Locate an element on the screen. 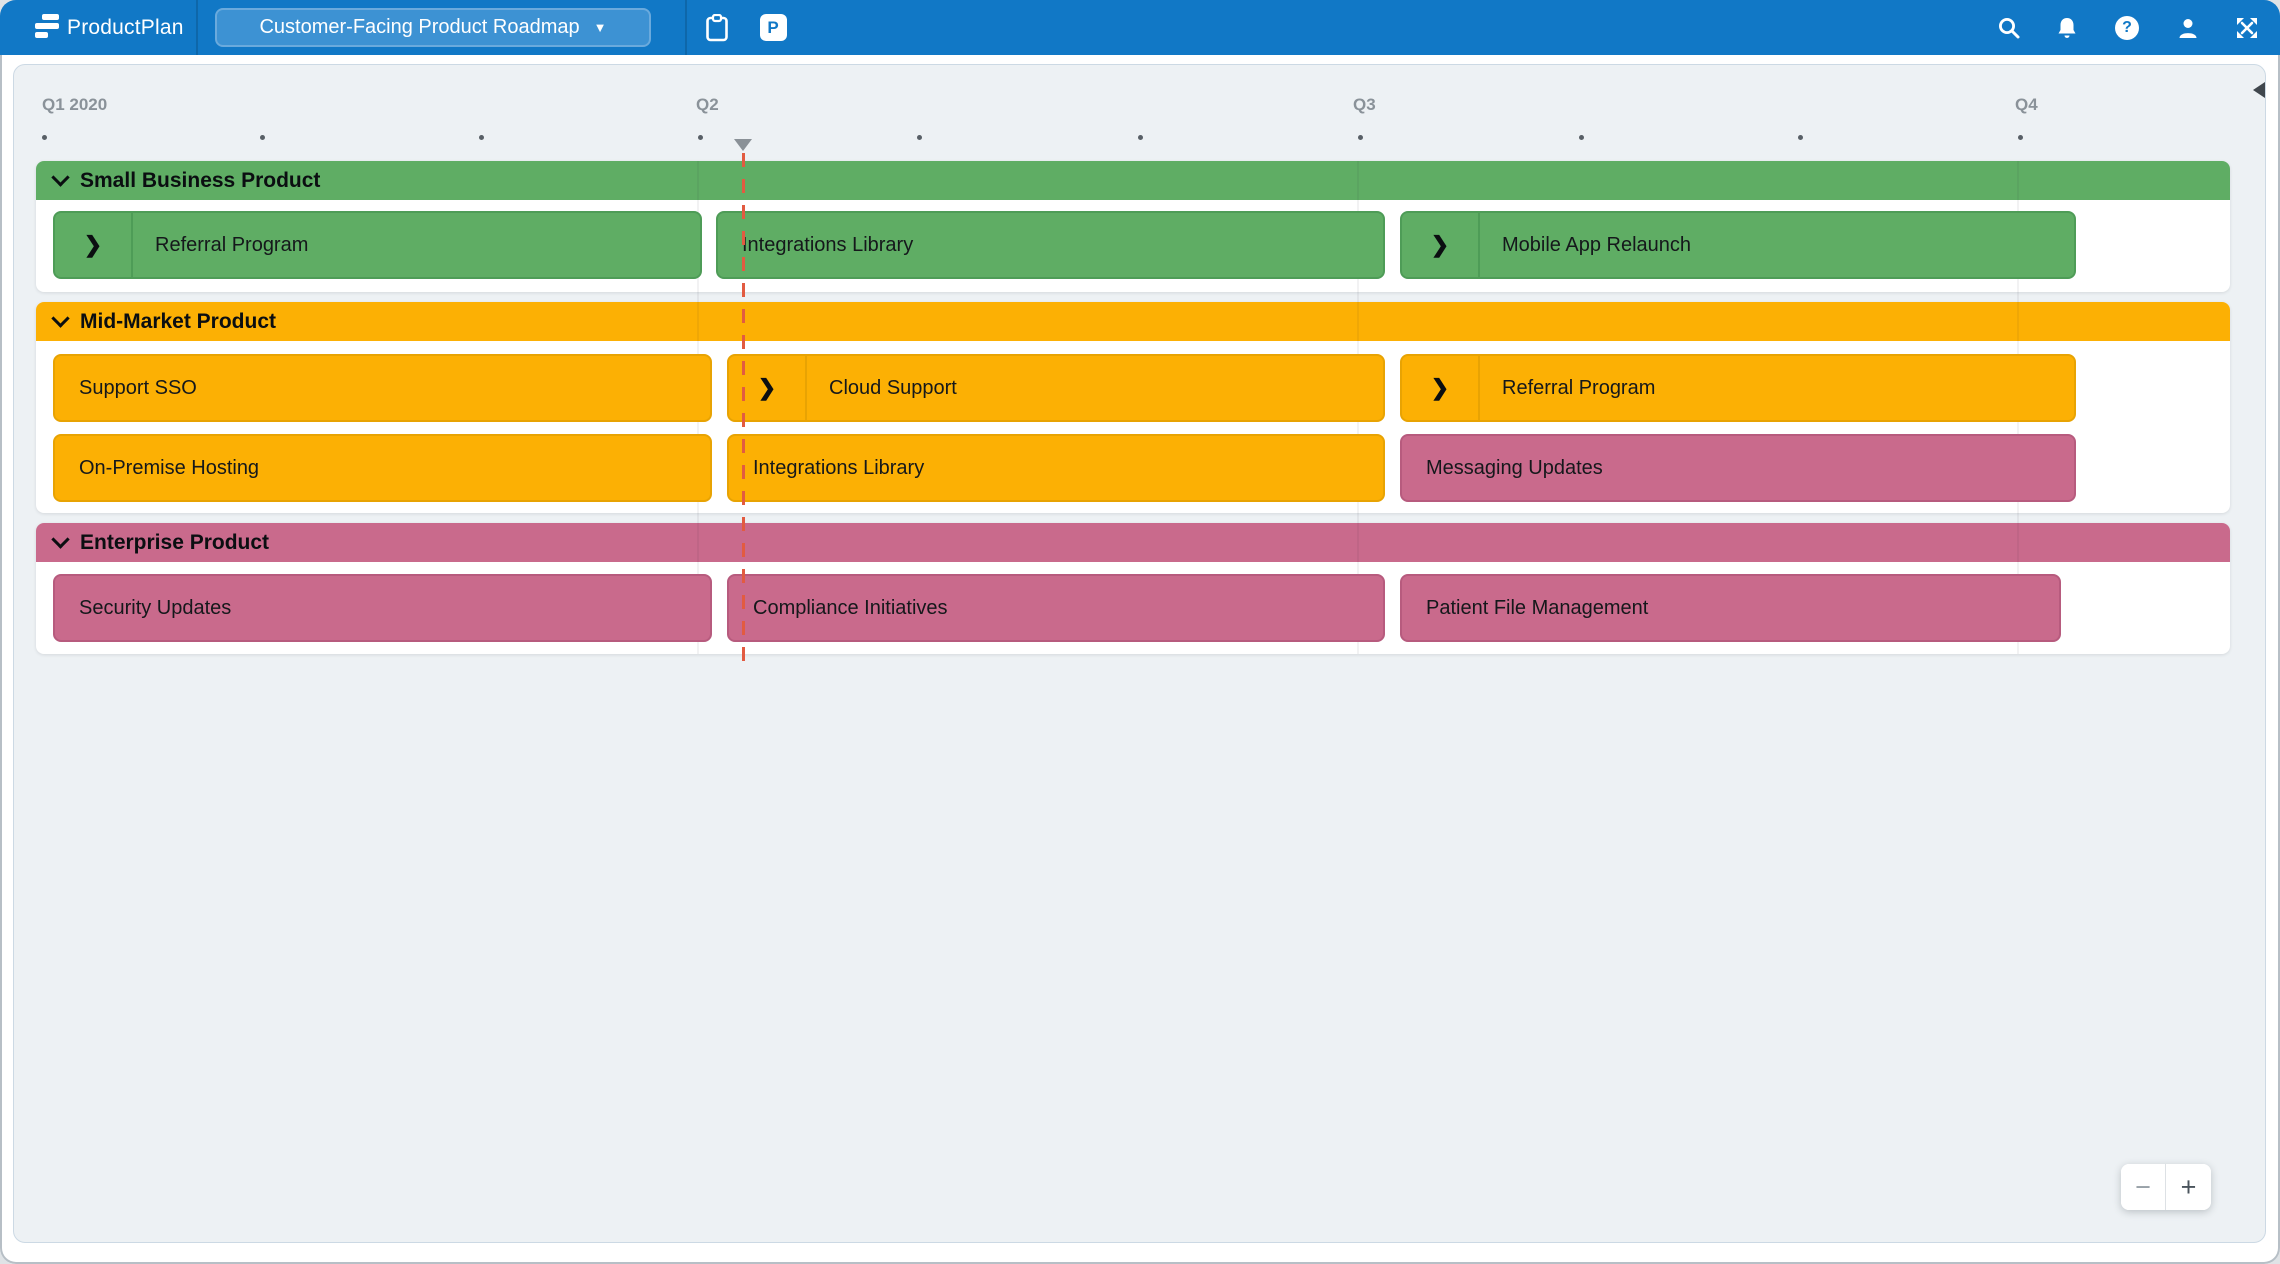 The image size is (2280, 1264). collapse-sidebar-arrow-icon is located at coordinates (2259, 90).